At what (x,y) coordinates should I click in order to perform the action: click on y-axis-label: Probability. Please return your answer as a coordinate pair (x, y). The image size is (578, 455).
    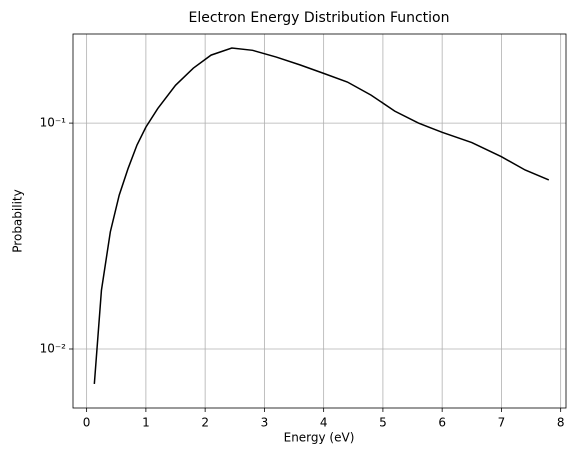
    Looking at the image, I should click on (18, 220).